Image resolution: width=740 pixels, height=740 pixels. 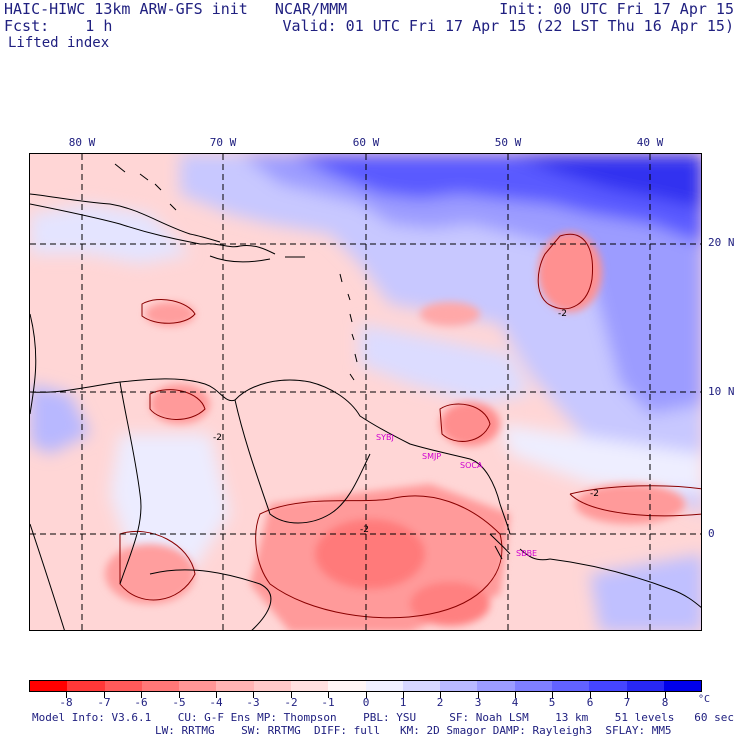 What do you see at coordinates (721, 391) in the screenshot?
I see `lat-label-10n: 10 N` at bounding box center [721, 391].